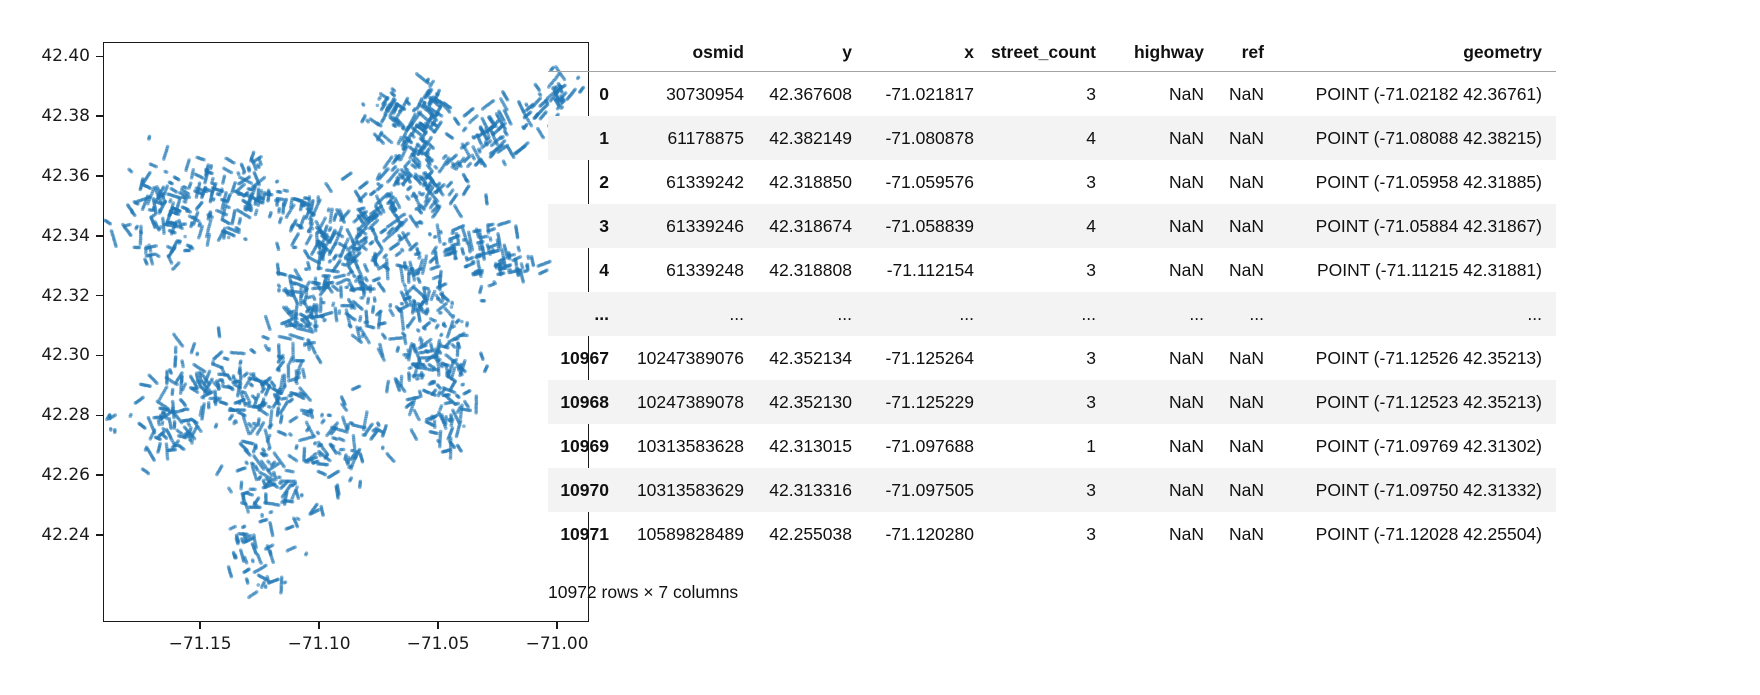 The width and height of the screenshot is (1760, 695). Describe the element at coordinates (929, 533) in the screenshot. I see `table-cell: -71.120280` at that location.